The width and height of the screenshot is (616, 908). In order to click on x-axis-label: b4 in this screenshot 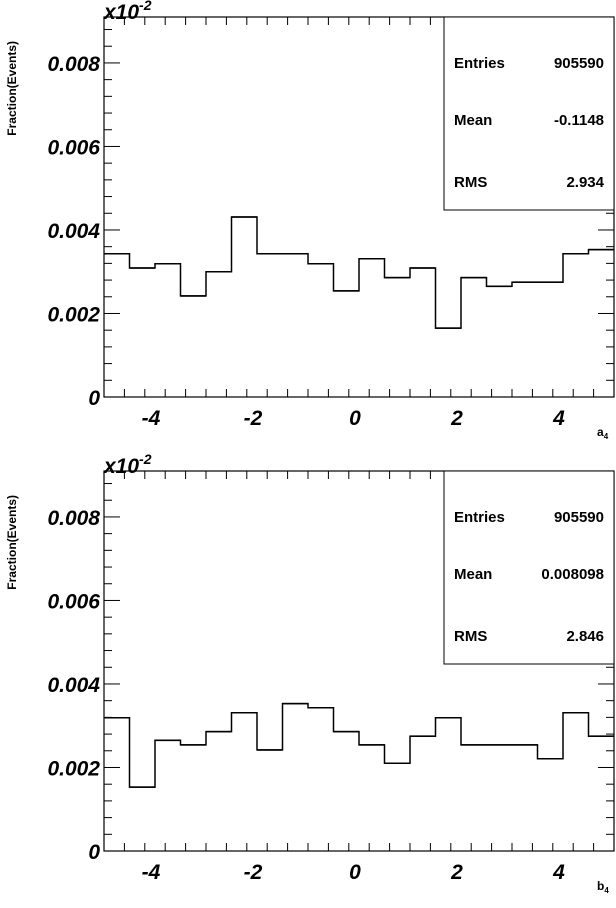, I will do `click(603, 887)`.